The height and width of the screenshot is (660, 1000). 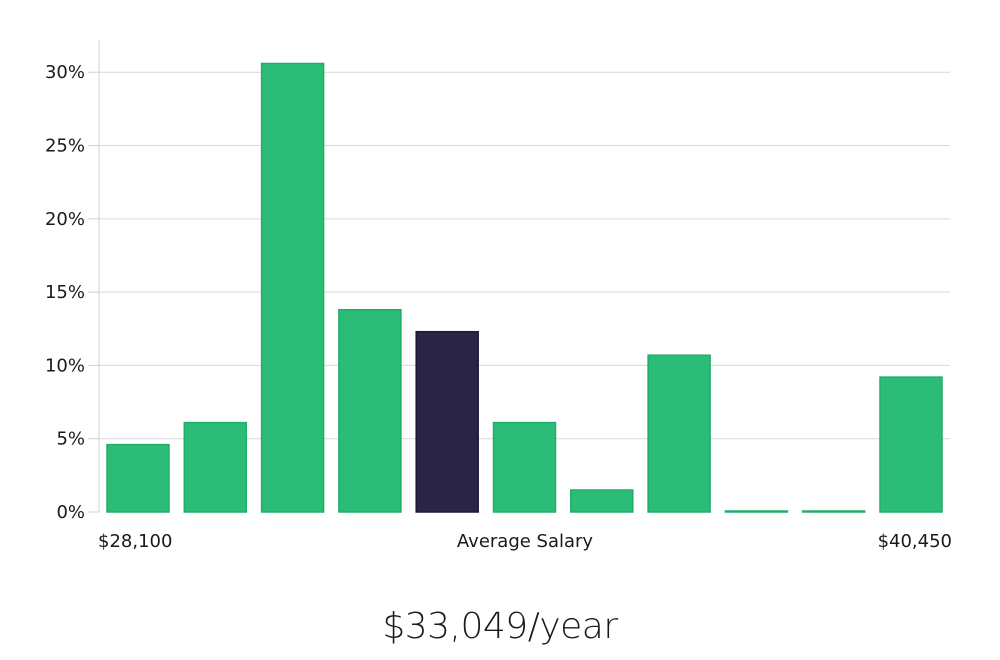 I want to click on average-salary-value: $33,049/year, so click(x=500, y=626).